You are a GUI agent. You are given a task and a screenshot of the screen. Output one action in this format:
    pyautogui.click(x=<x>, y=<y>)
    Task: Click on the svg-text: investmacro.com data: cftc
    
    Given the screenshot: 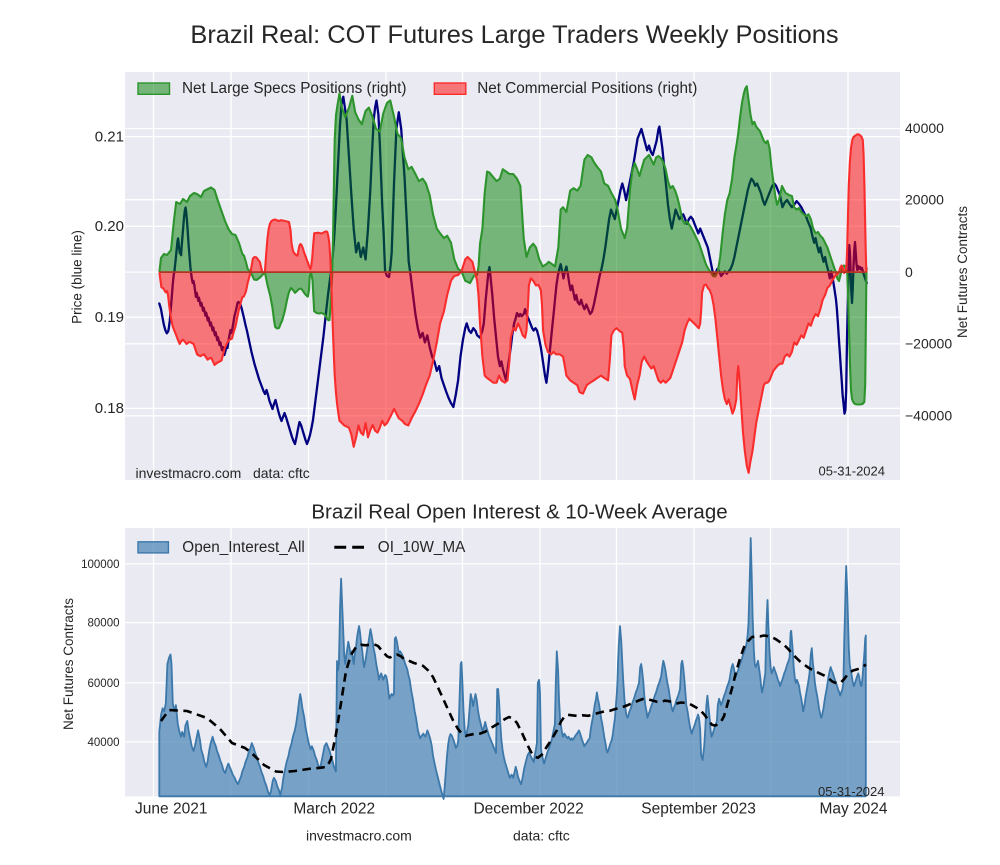 What is the action you would take?
    pyautogui.click(x=223, y=473)
    